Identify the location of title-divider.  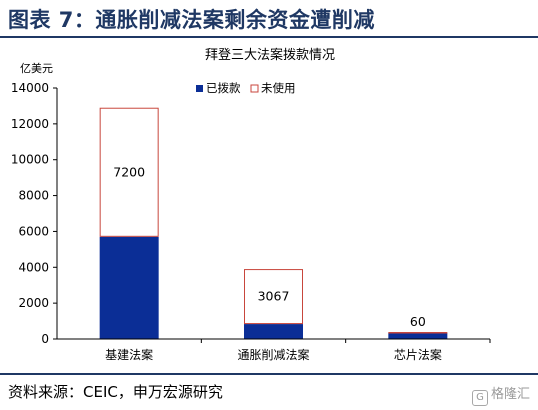
(269, 37).